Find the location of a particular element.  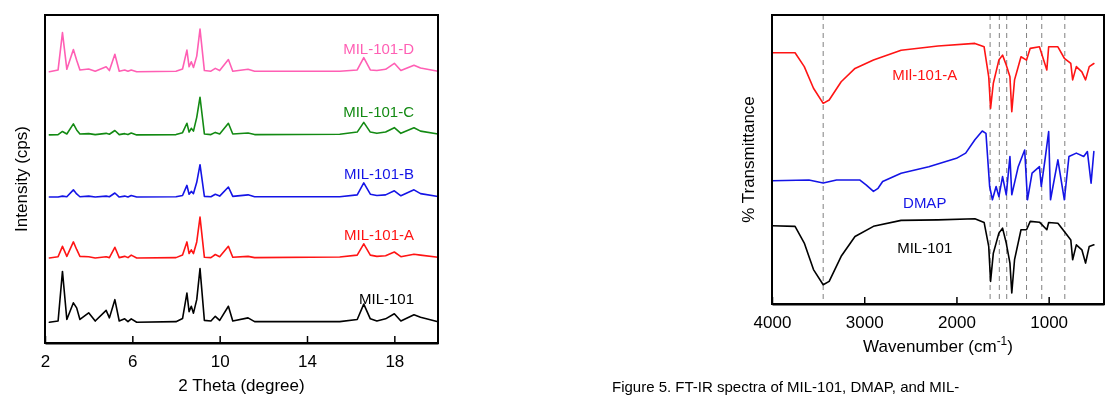

x-tick-label: 1000 is located at coordinates (1049, 323).